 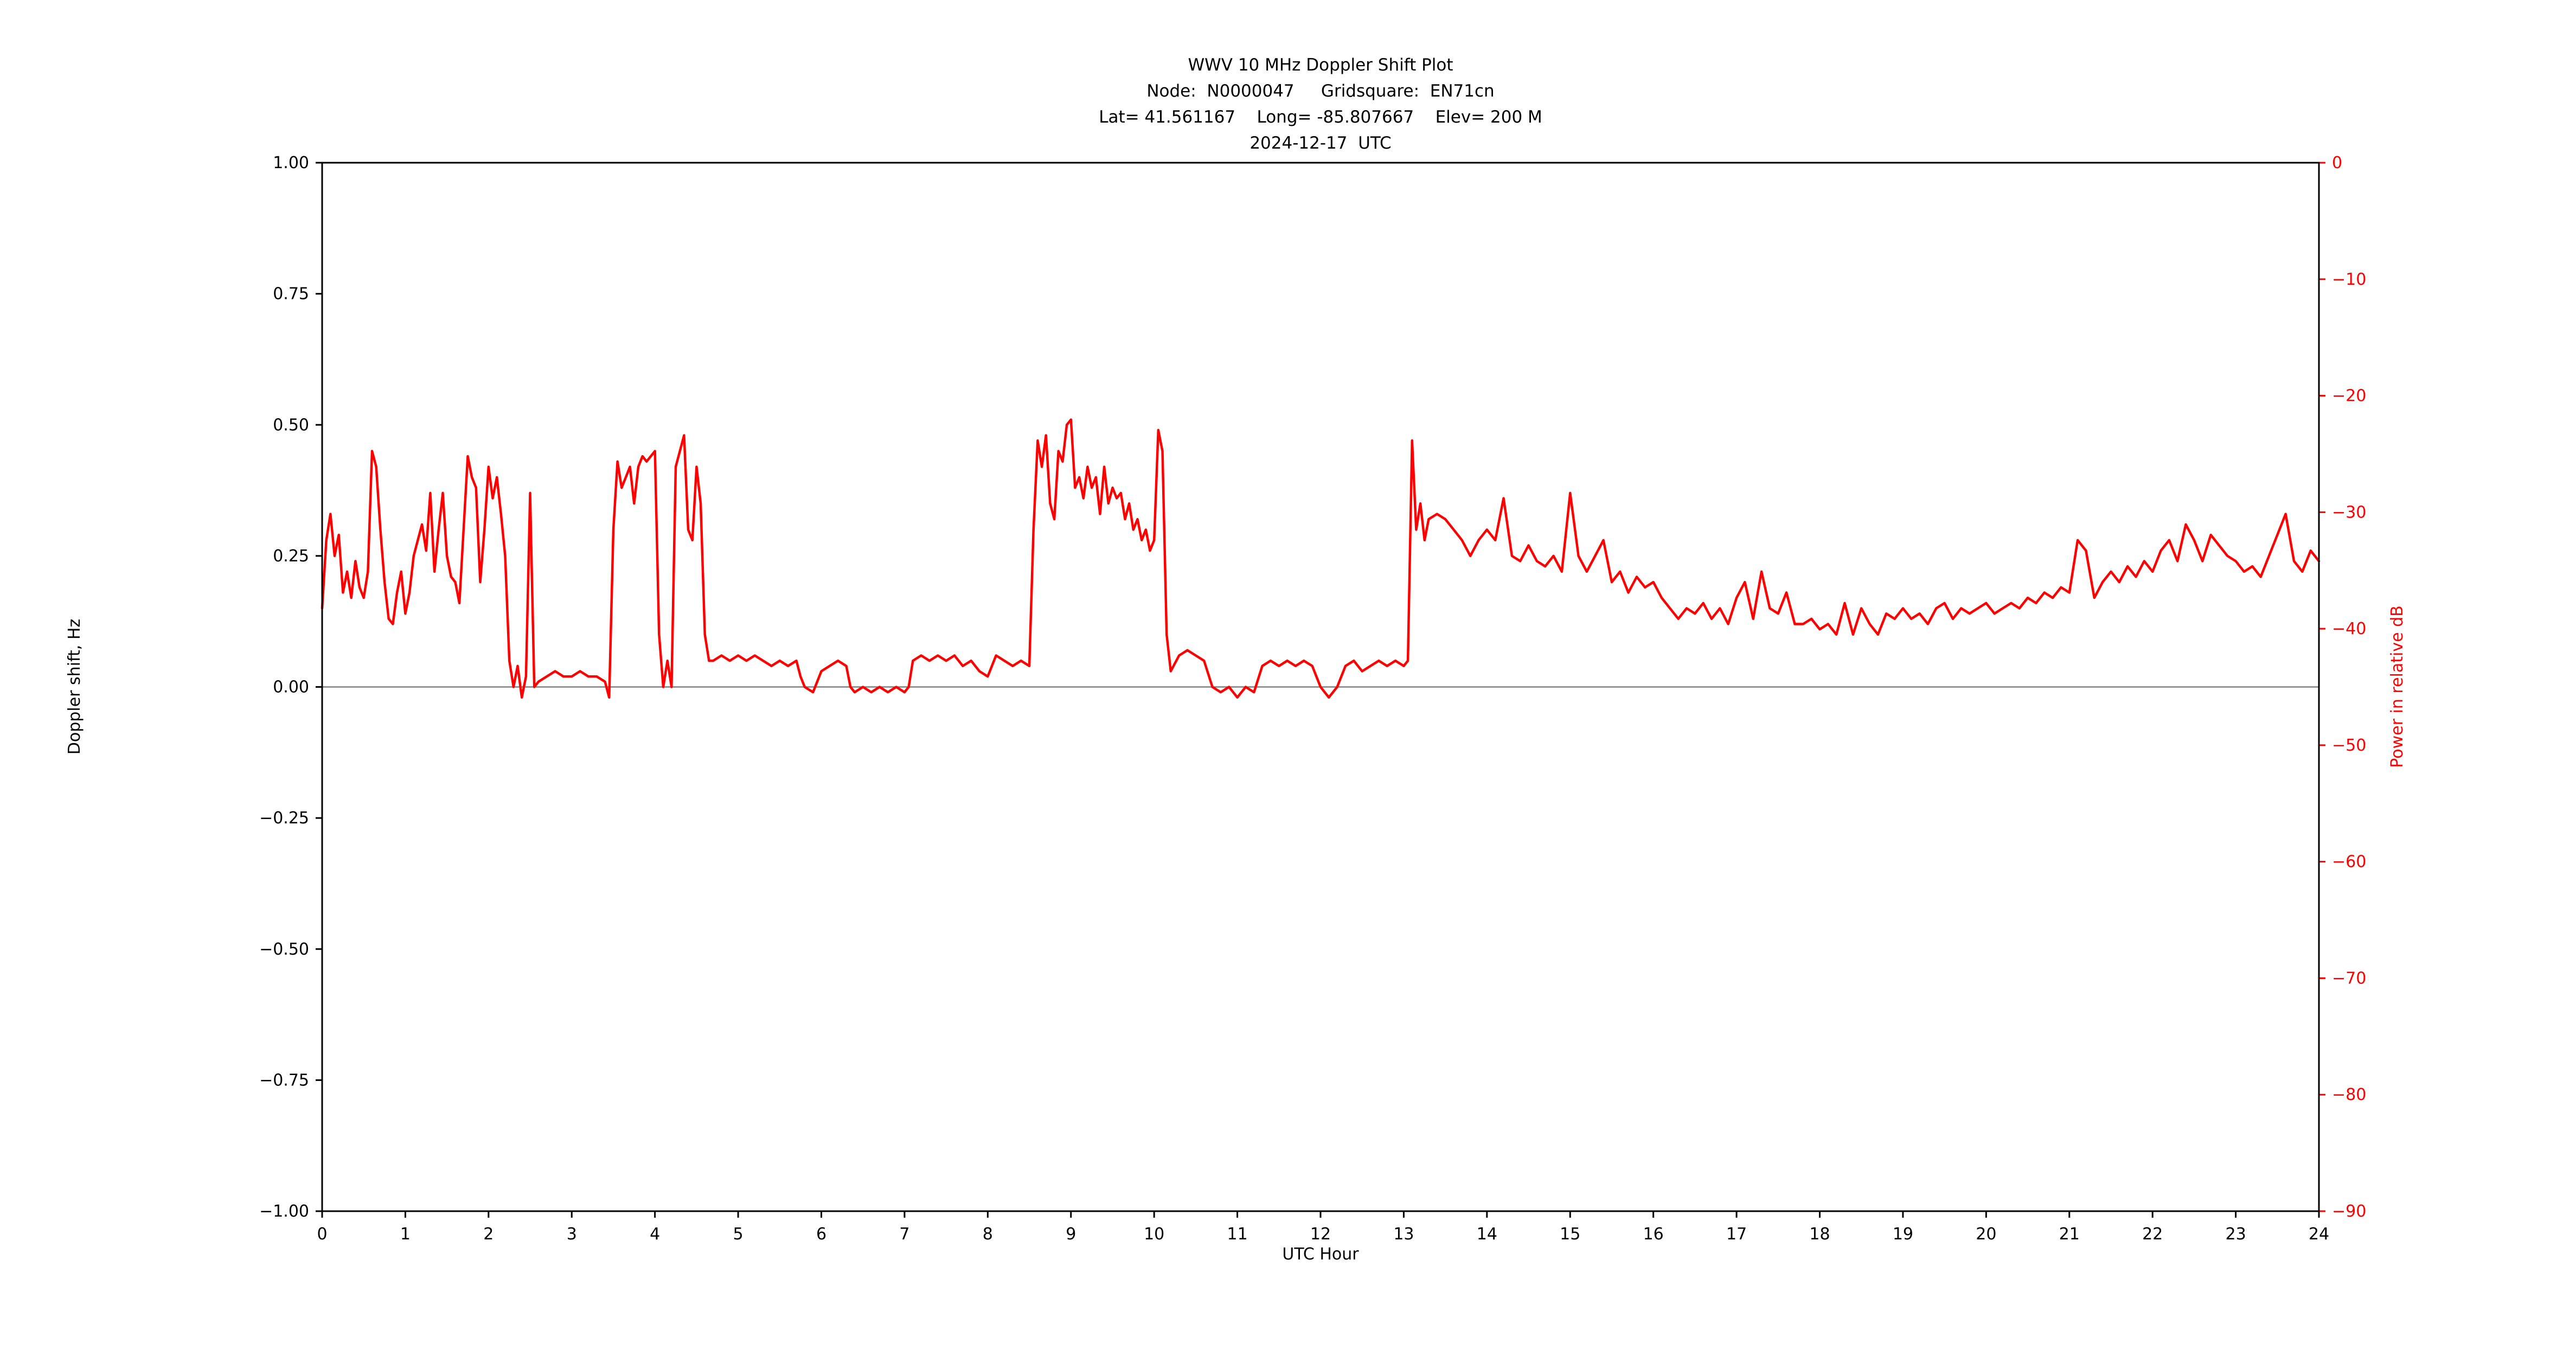 I want to click on x-tick-label: 4, so click(x=655, y=1234).